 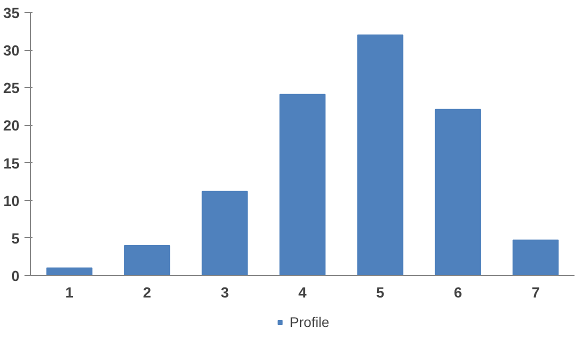 I want to click on x-tick-label: 6, so click(x=458, y=294).